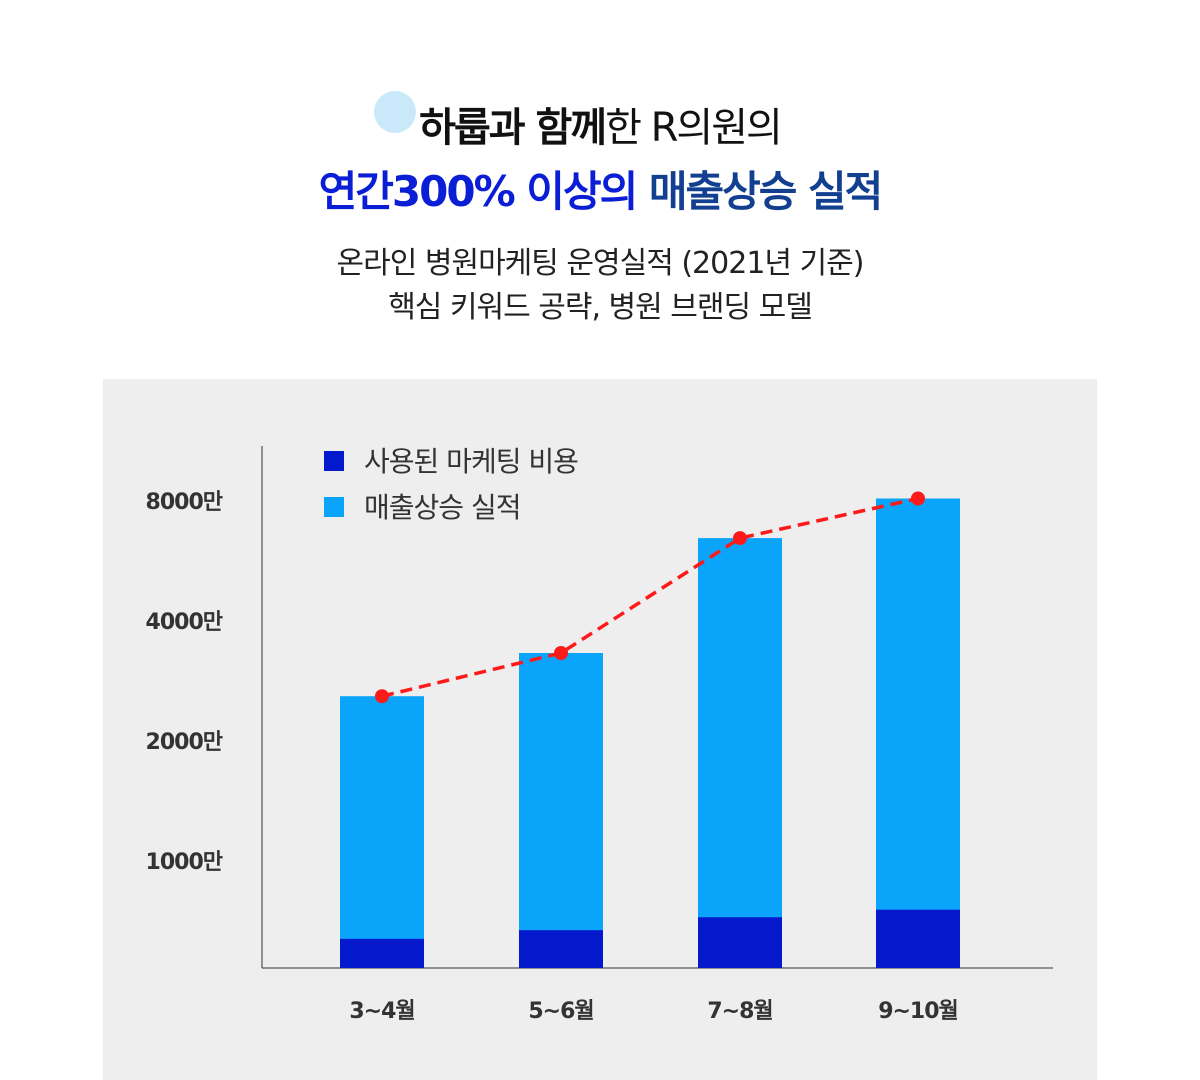 The width and height of the screenshot is (1200, 1080). What do you see at coordinates (395, 112) in the screenshot?
I see `decorative-circle` at bounding box center [395, 112].